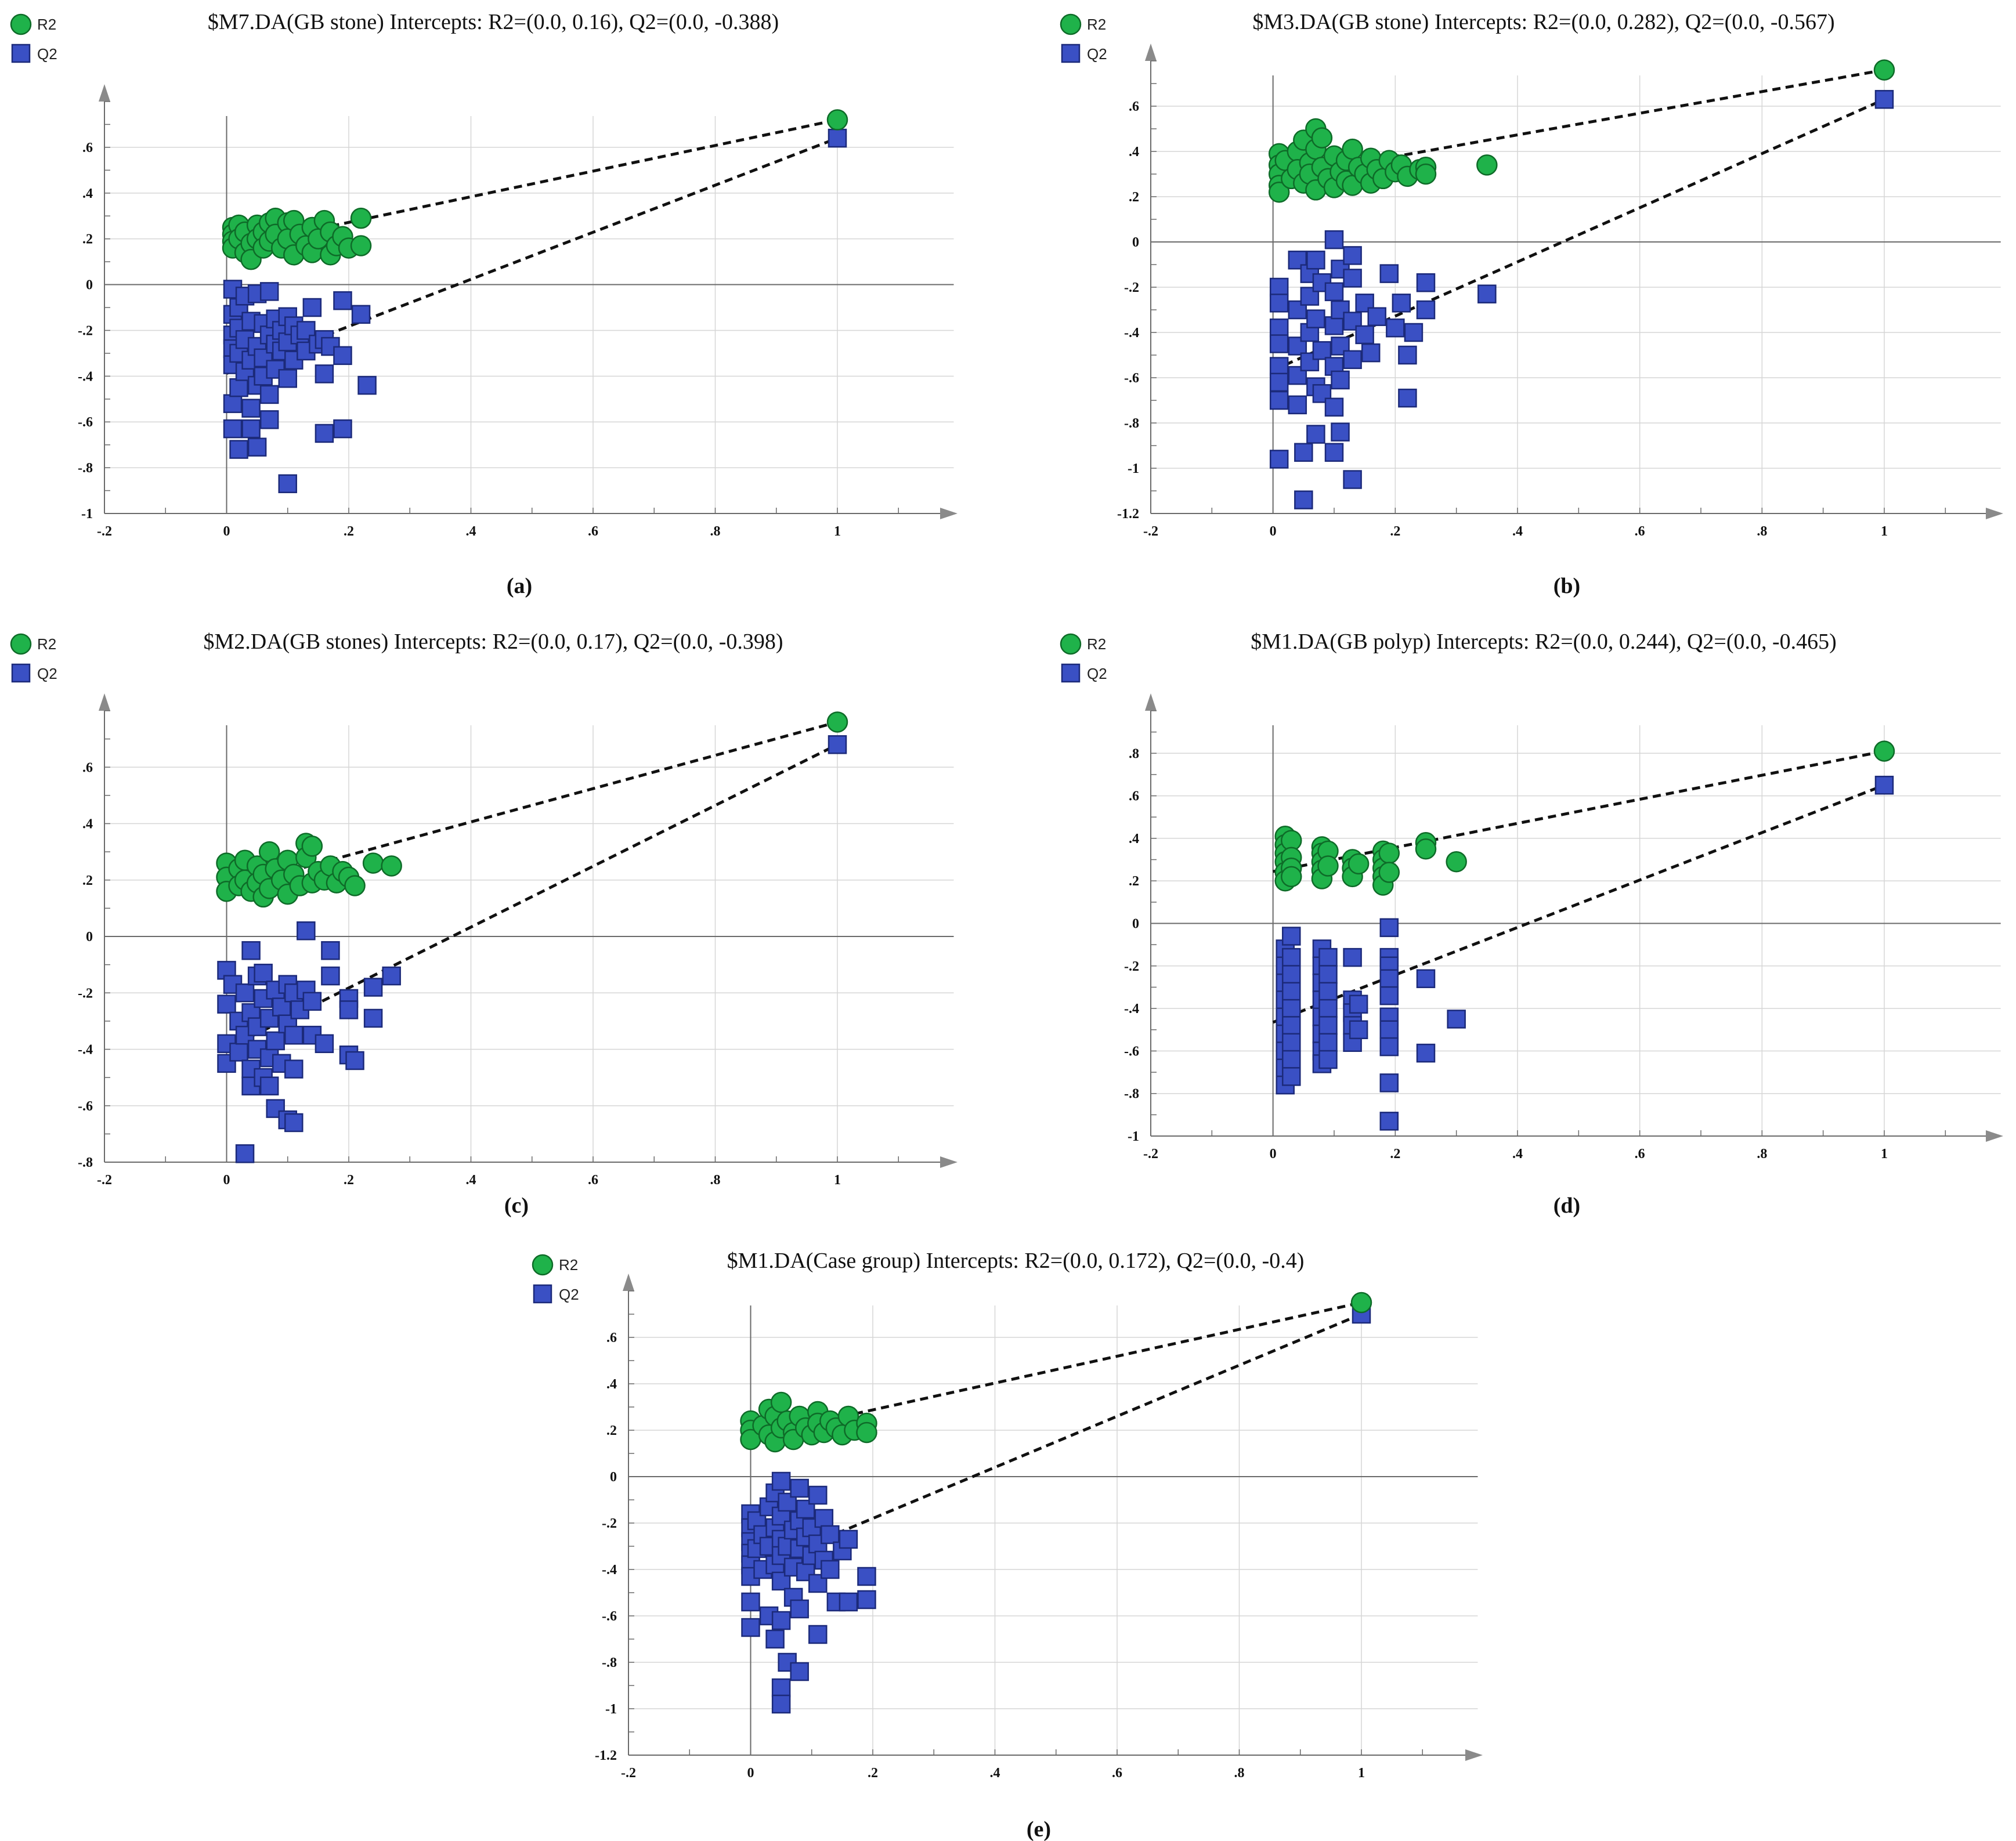 The width and height of the screenshot is (2016, 1841). Describe the element at coordinates (349, 531) in the screenshot. I see `x-tick-label: .2` at that location.